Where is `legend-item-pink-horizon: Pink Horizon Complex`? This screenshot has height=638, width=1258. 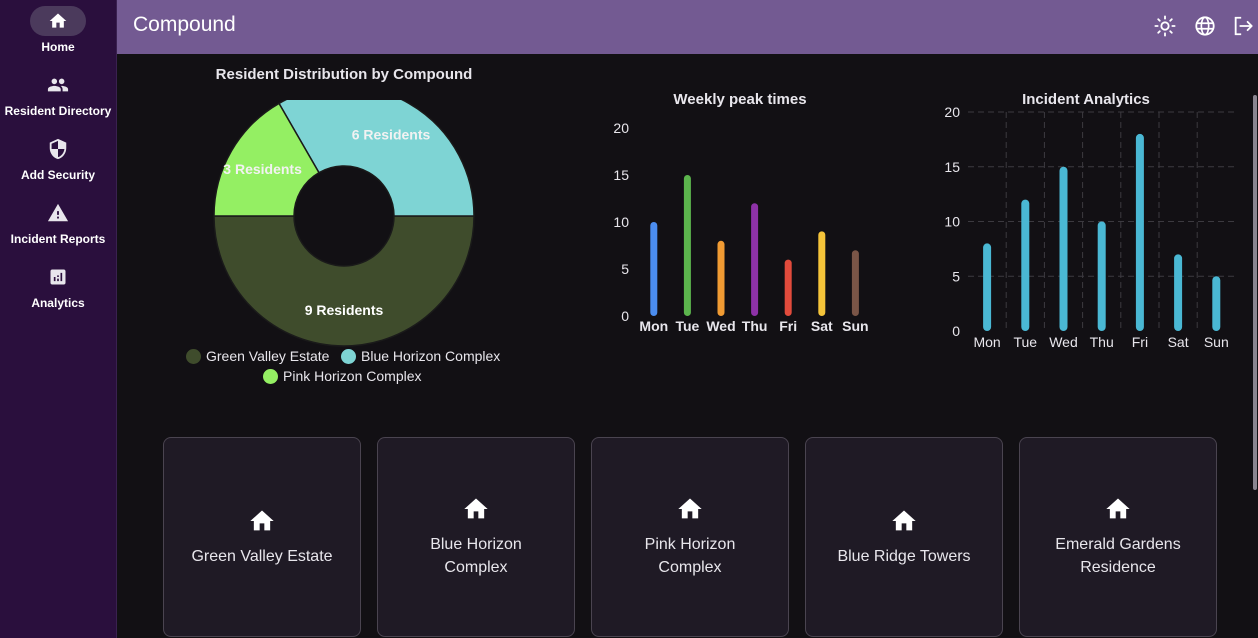
legend-item-pink-horizon: Pink Horizon Complex is located at coordinates (342, 376).